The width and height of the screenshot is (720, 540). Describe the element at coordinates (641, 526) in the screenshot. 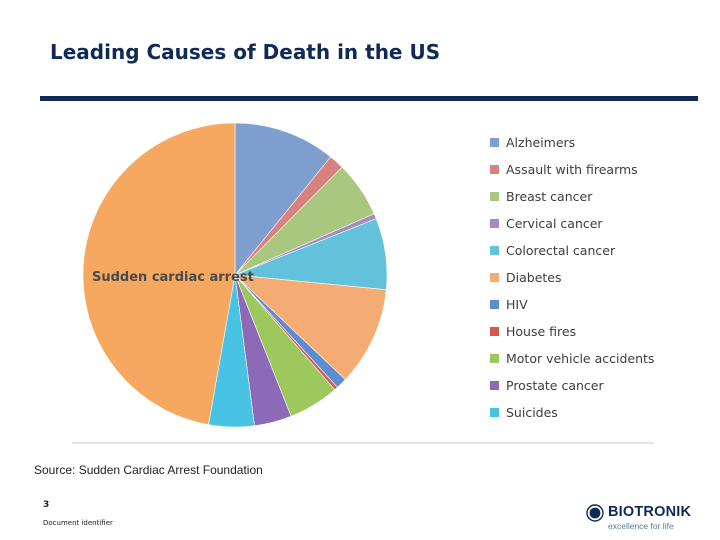

I see `logo-tagline: excellence for life` at that location.